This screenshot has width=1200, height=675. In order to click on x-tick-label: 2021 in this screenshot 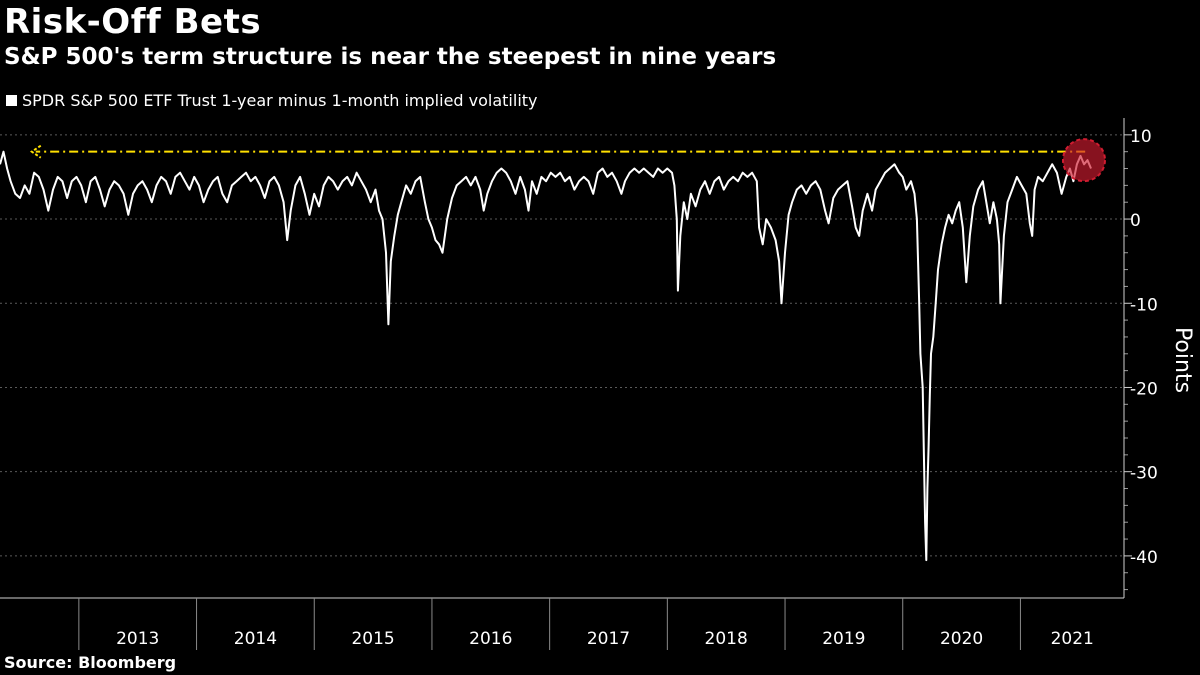, I will do `click(1072, 639)`.